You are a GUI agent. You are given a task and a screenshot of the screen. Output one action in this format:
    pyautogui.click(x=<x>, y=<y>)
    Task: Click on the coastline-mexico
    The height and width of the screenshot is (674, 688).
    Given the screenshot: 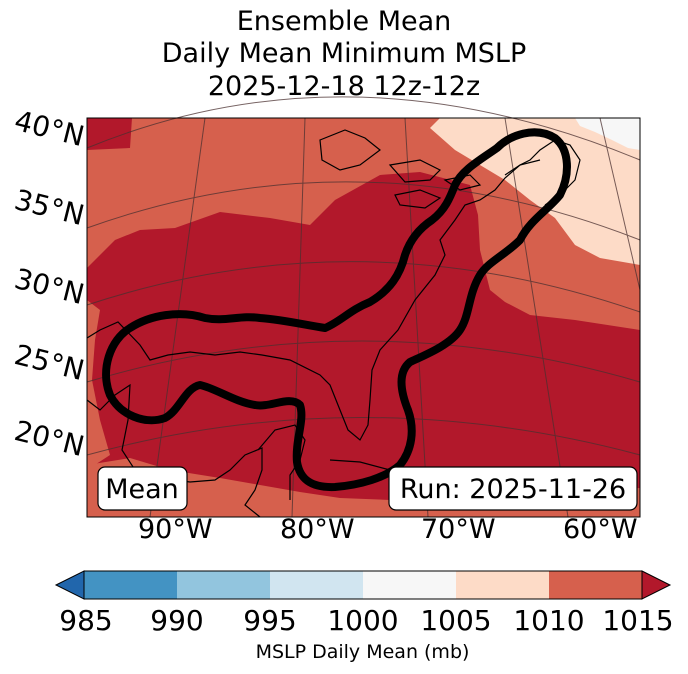 What is the action you would take?
    pyautogui.click(x=174, y=450)
    